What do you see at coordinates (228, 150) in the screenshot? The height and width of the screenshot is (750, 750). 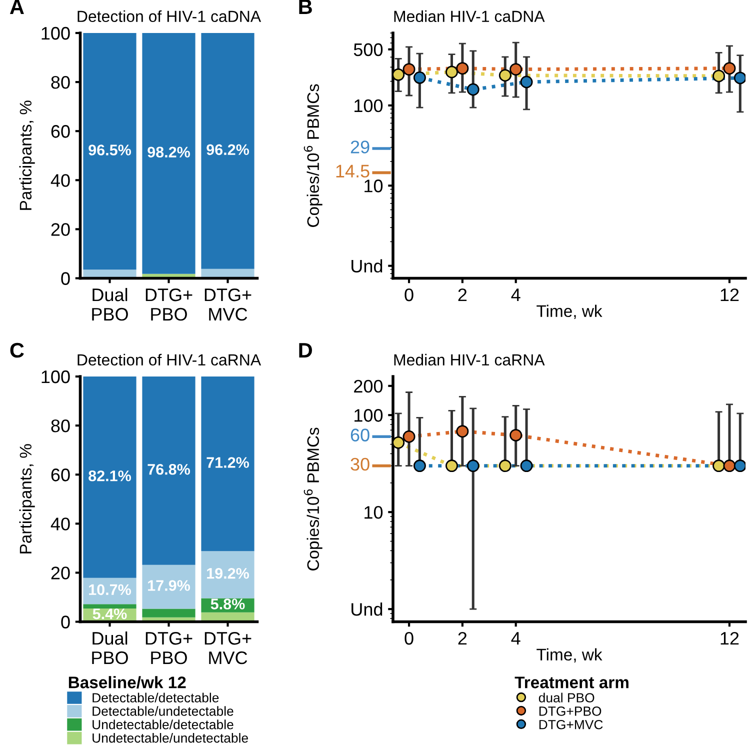 I see `data-label: 96.2%` at bounding box center [228, 150].